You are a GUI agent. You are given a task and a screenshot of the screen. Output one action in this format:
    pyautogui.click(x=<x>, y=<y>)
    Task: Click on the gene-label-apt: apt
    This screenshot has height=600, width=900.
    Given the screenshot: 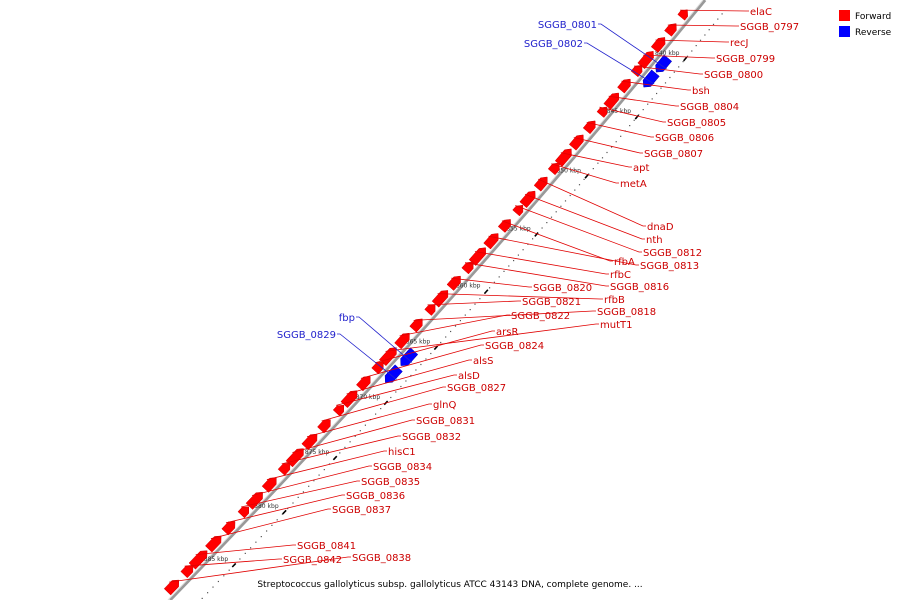 What is the action you would take?
    pyautogui.click(x=641, y=168)
    